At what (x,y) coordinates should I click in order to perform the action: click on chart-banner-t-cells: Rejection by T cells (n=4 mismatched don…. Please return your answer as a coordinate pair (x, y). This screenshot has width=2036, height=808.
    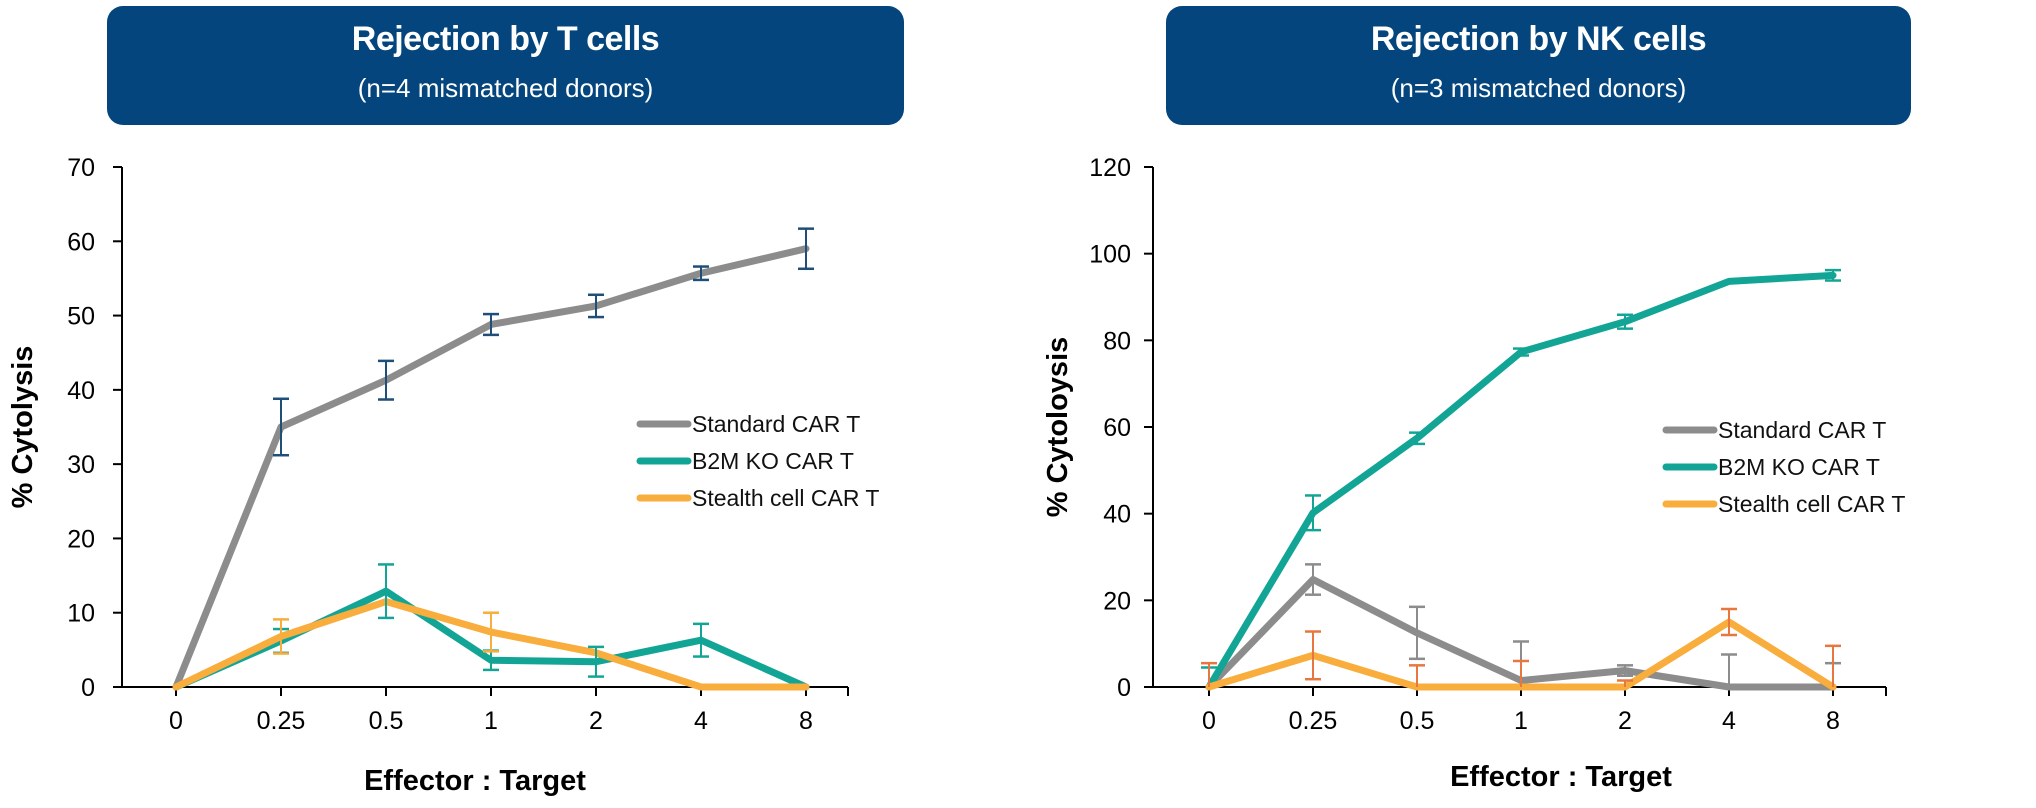
    Looking at the image, I should click on (505, 65).